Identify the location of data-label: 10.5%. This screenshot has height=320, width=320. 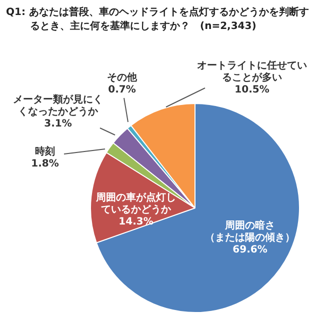
(252, 90).